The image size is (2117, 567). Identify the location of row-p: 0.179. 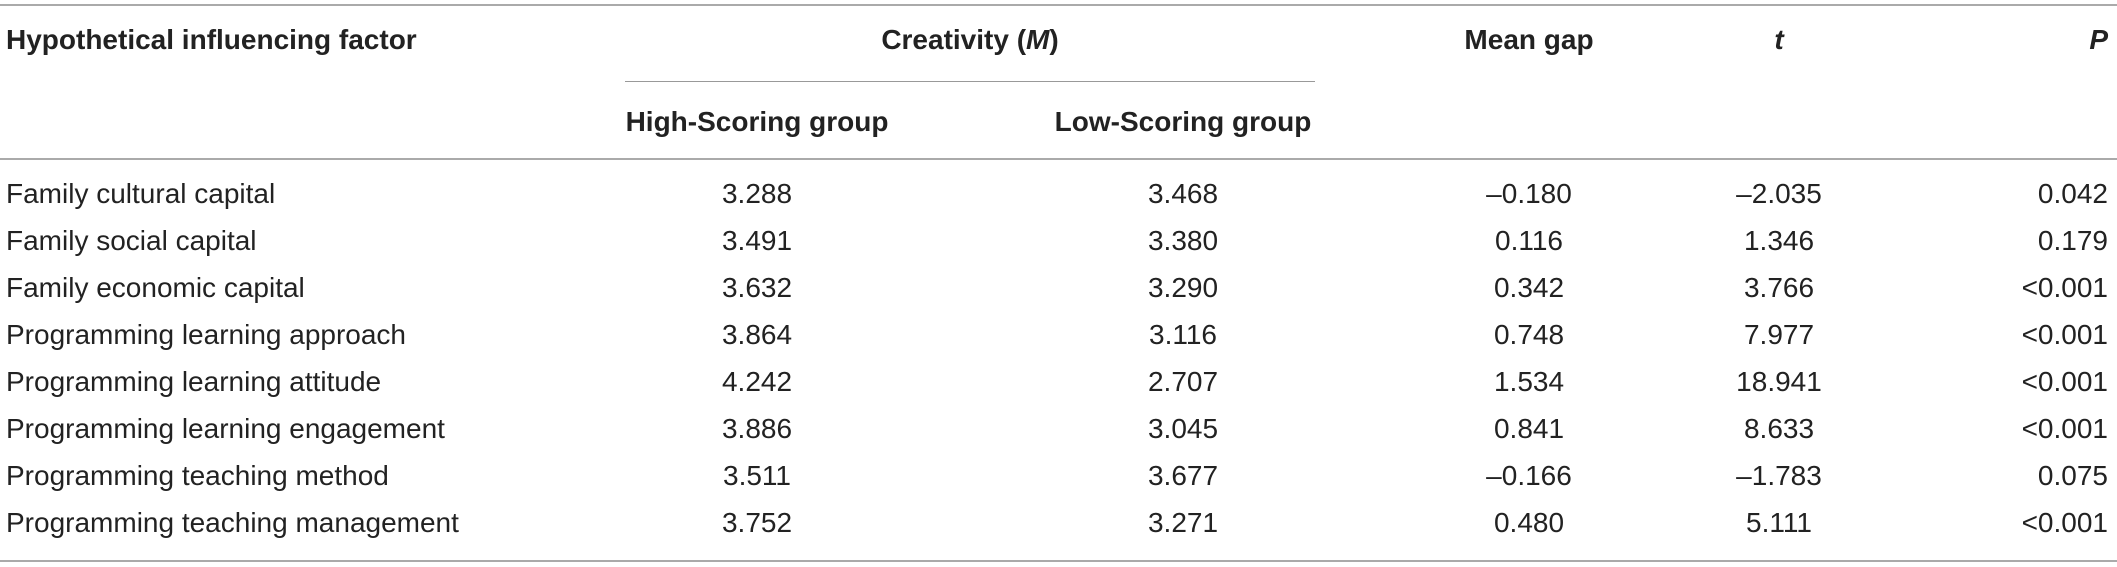
(2072, 240).